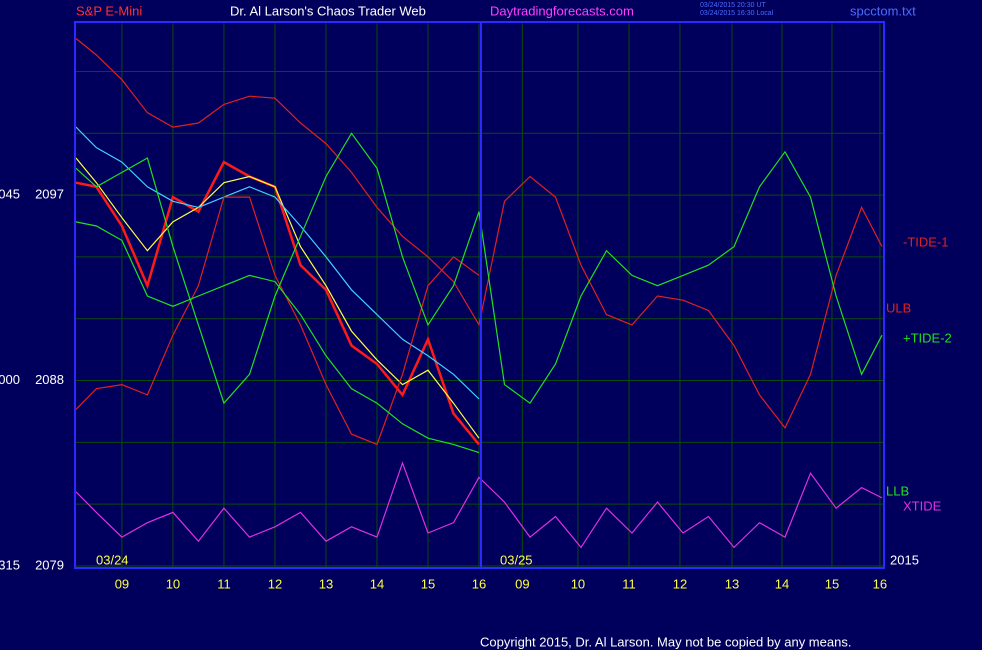  What do you see at coordinates (112, 559) in the screenshot?
I see `date-label: 03/24` at bounding box center [112, 559].